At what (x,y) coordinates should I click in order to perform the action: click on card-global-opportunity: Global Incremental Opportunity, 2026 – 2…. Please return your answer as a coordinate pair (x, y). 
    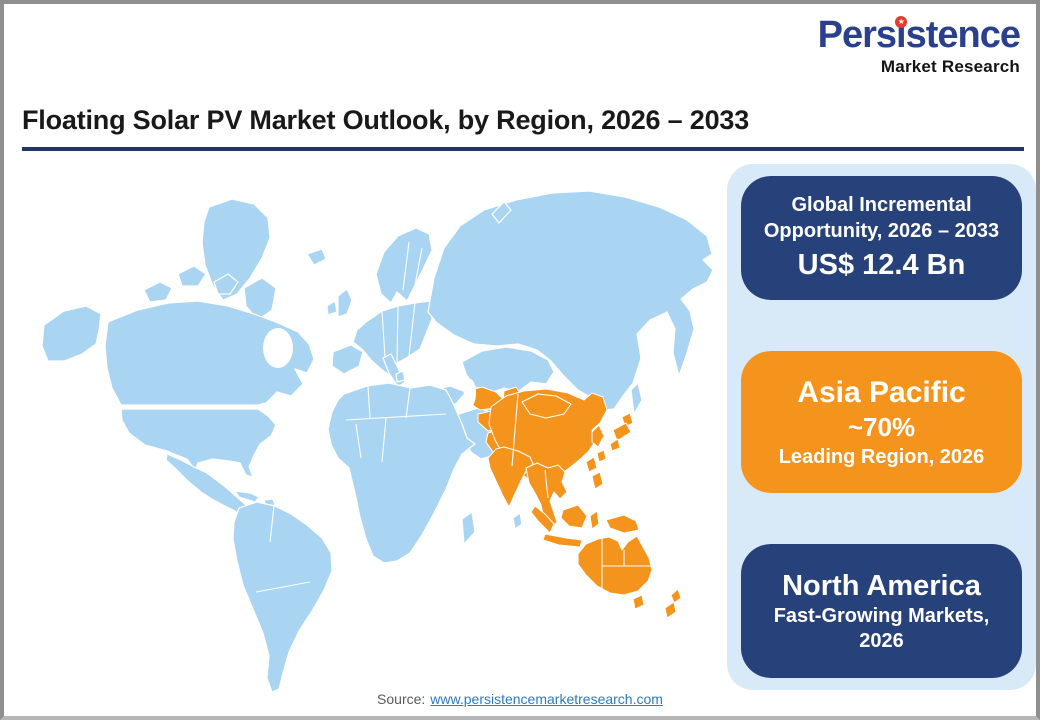
    Looking at the image, I should click on (881, 238).